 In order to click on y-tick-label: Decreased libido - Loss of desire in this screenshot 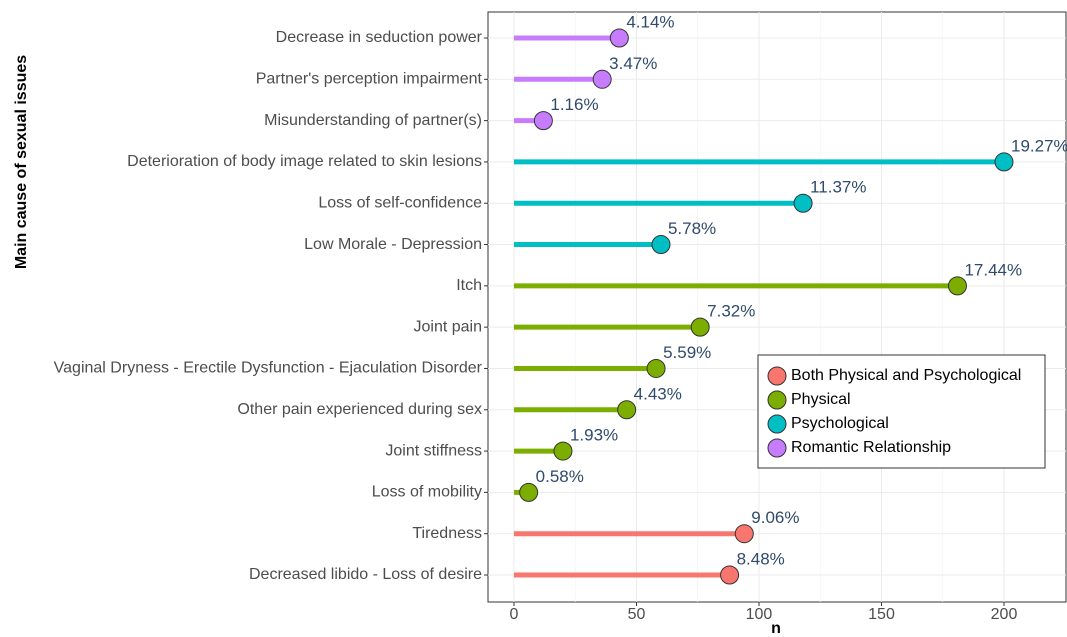, I will do `click(365, 574)`.